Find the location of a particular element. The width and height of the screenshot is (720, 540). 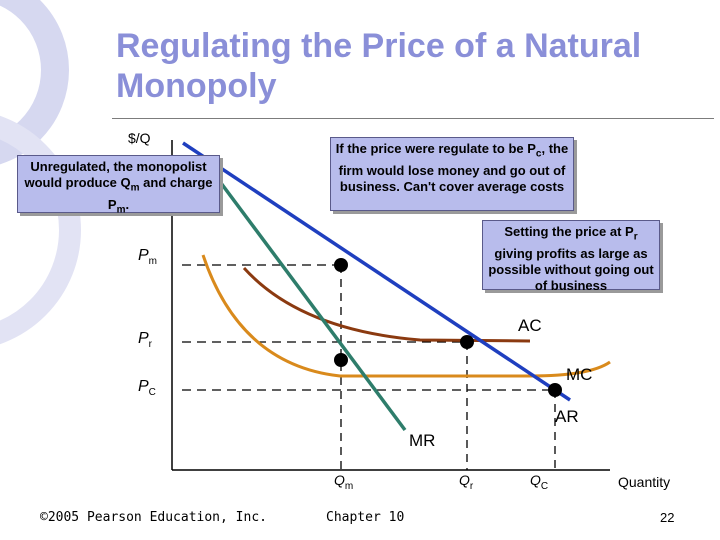

footer-copyright: ©2005 Pearson Education, Inc. is located at coordinates (153, 517).